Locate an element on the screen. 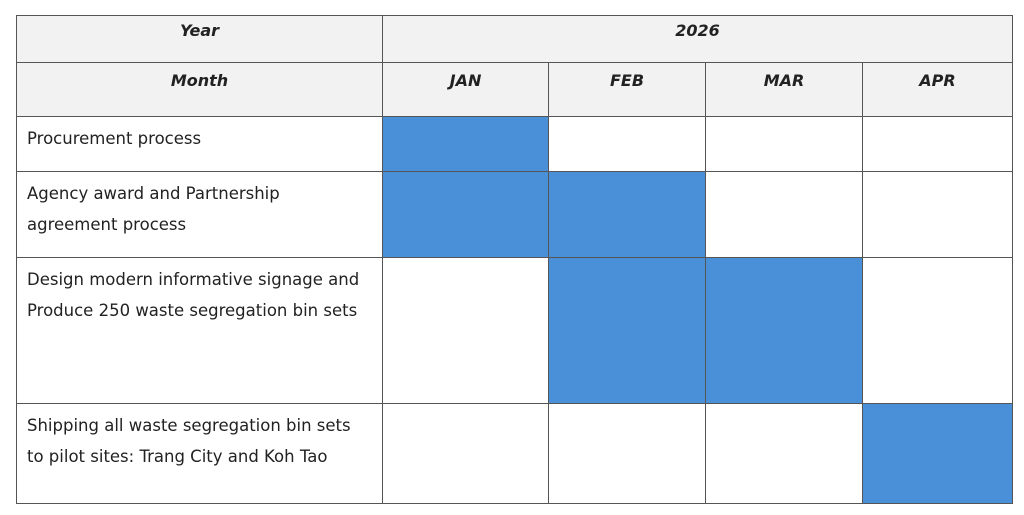 The image size is (1024, 515). year-label: Year is located at coordinates (199, 39).